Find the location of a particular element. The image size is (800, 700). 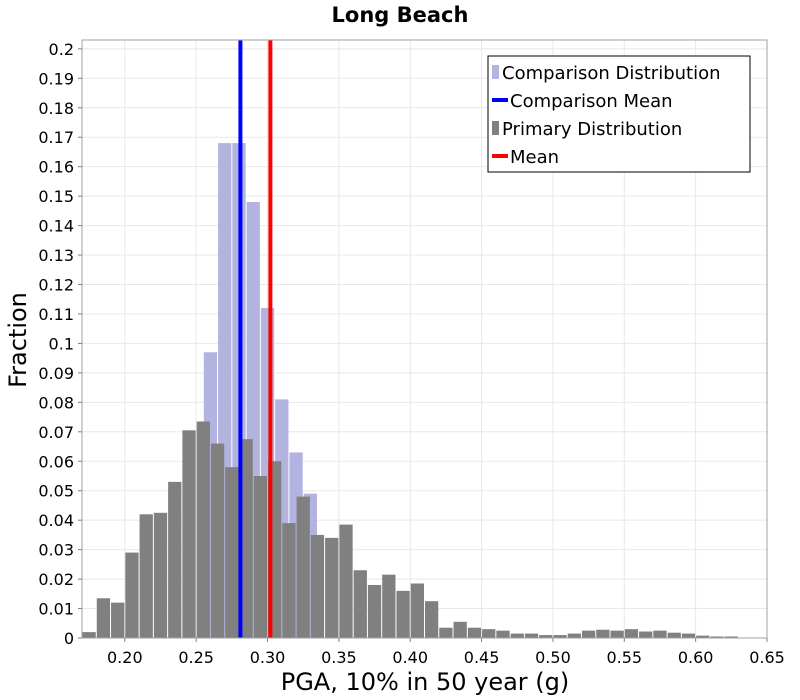

y-tick-label: 0.06 is located at coordinates (56, 461).